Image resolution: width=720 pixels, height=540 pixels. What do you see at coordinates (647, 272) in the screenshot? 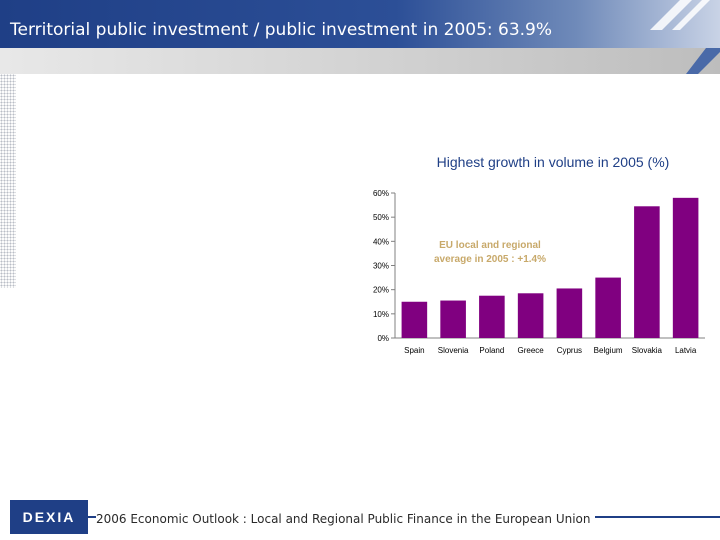
I see `bar-slovakia` at bounding box center [647, 272].